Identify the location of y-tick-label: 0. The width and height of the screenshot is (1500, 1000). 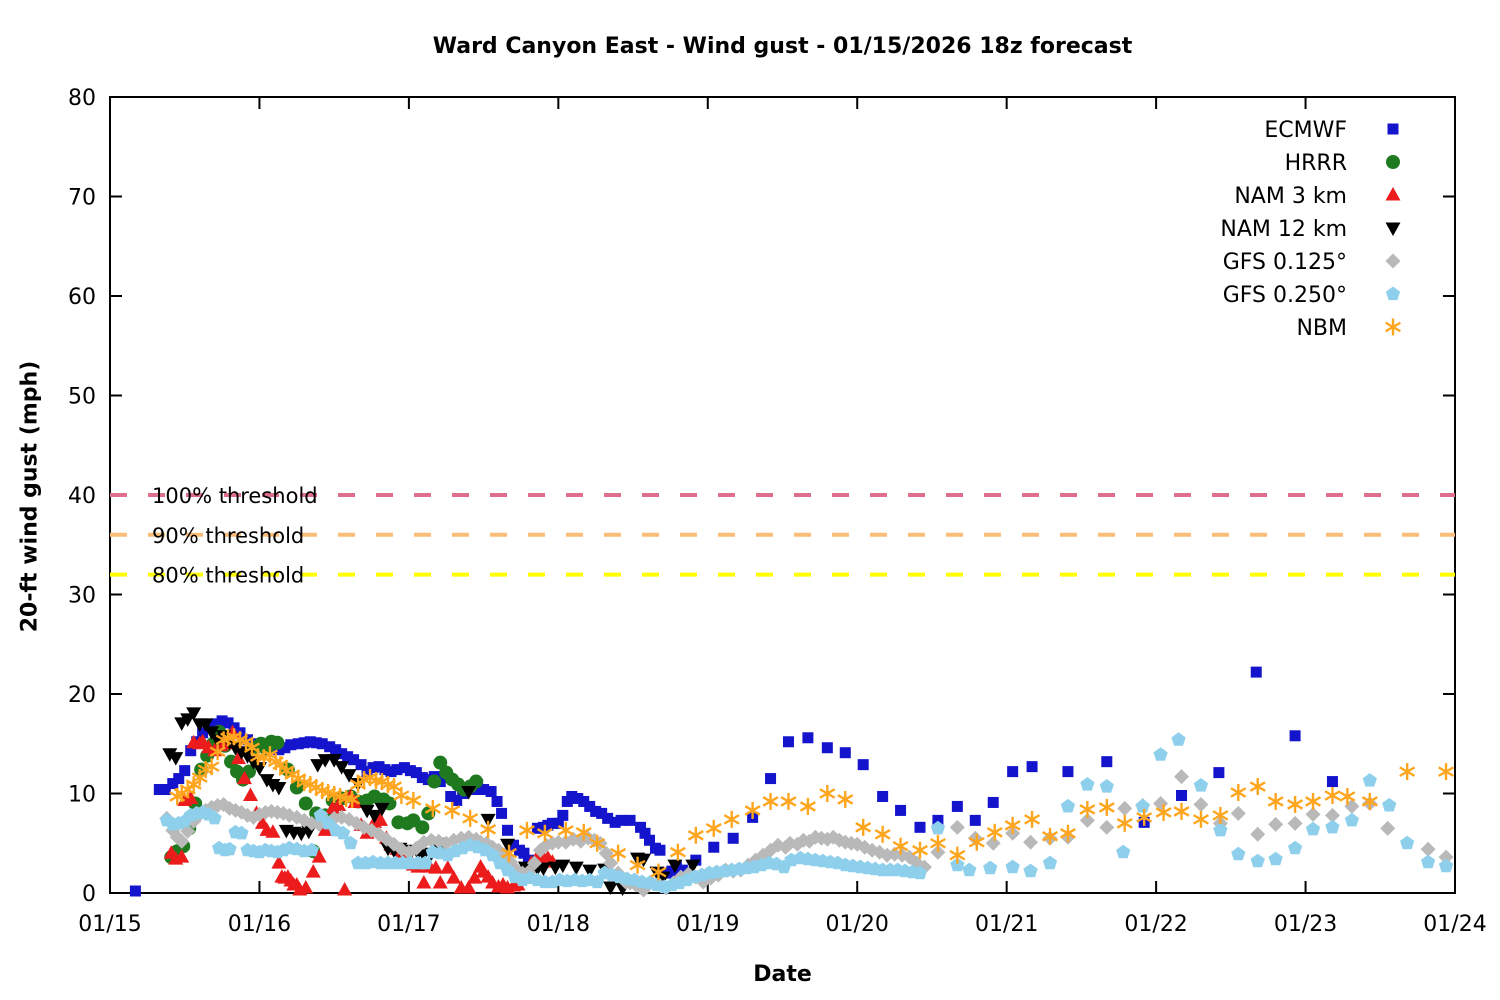
(89, 894).